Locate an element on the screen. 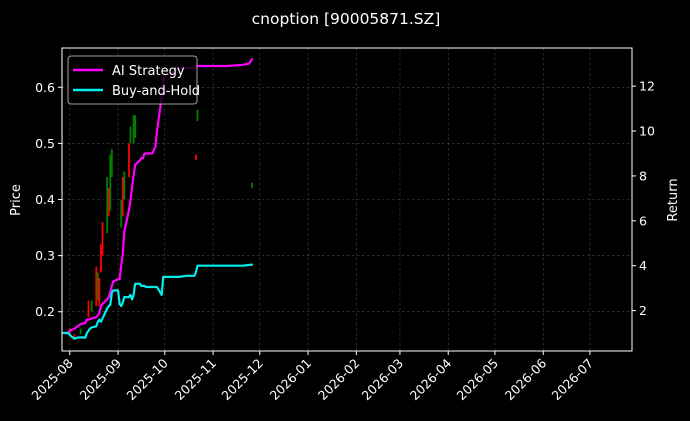 This screenshot has height=421, width=690. y-tick-label-2: 0.4 is located at coordinates (45, 199).